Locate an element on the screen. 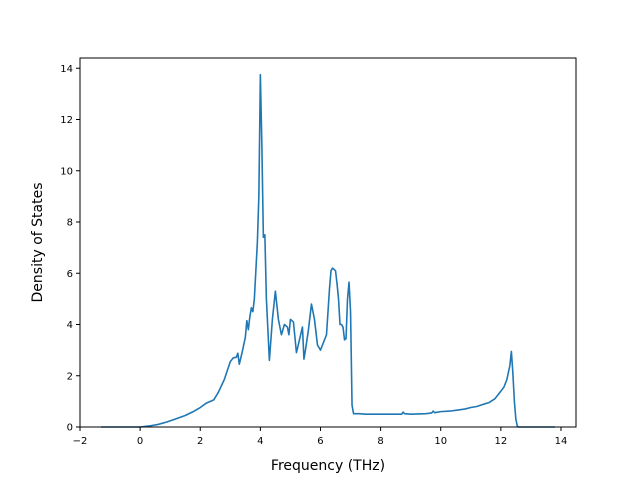 This screenshot has width=640, height=480. x-tick-label: 2 is located at coordinates (200, 441).